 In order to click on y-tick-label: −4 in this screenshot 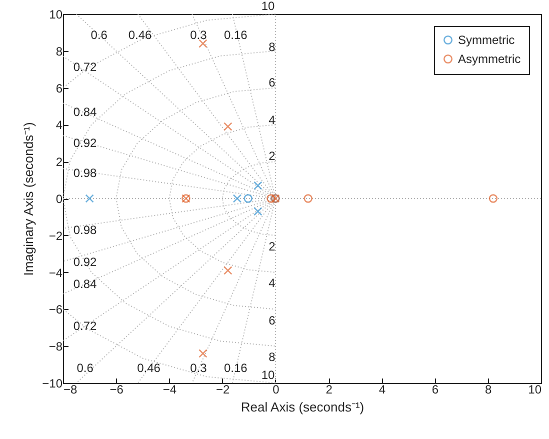, I will do `click(55, 273)`.